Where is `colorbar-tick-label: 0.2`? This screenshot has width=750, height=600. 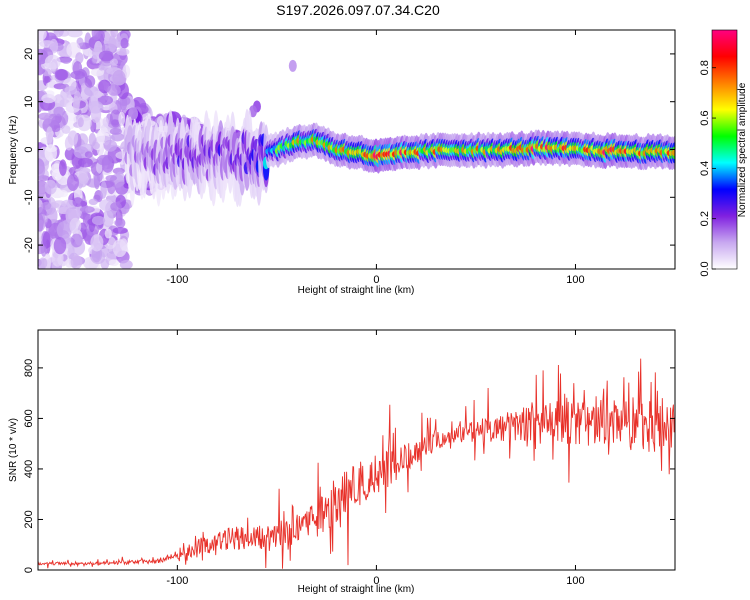 colorbar-tick-label: 0.2 is located at coordinates (705, 218).